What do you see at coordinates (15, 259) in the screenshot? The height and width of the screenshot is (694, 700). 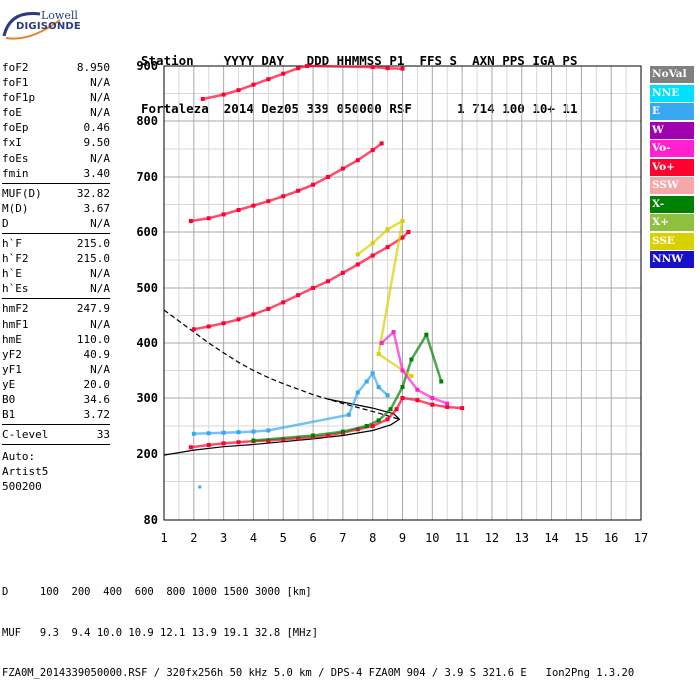 I see `param-label: h`F2` at bounding box center [15, 259].